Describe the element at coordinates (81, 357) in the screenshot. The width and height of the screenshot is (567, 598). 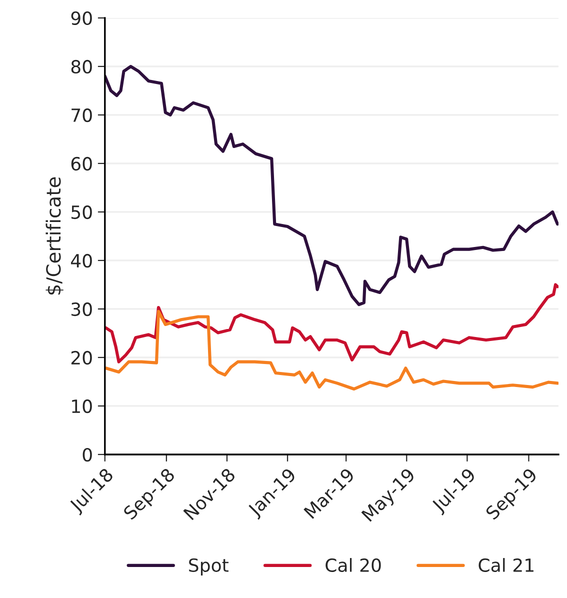
I see `y-tick-label: 20` at that location.